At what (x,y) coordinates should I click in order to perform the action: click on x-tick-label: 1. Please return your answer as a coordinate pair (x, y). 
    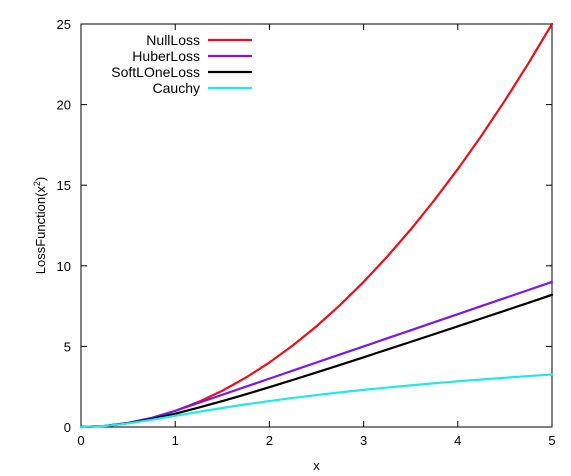
    Looking at the image, I should click on (175, 440).